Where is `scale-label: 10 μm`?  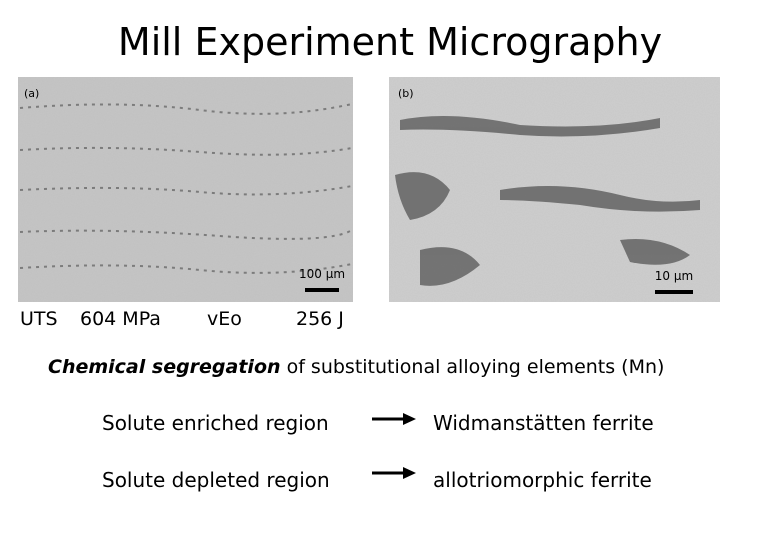 scale-label: 10 μm is located at coordinates (674, 276).